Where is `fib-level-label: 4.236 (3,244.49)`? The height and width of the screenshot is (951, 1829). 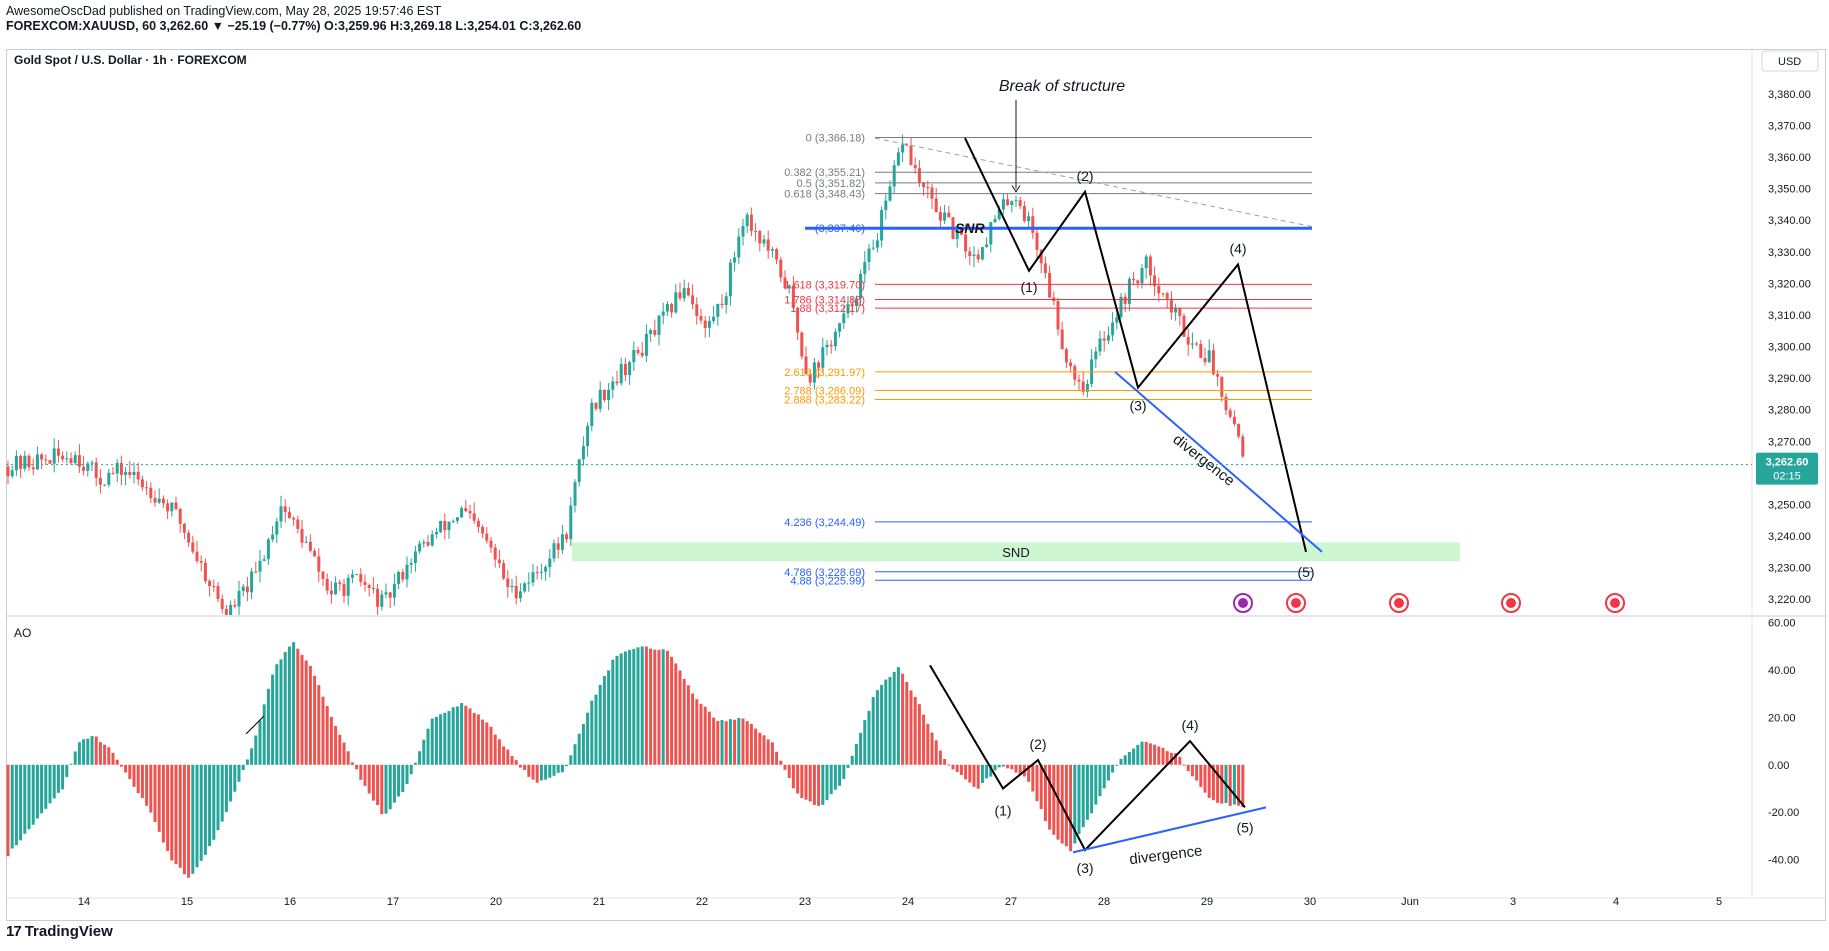
fib-level-label: 4.236 (3,244.49) is located at coordinates (824, 523).